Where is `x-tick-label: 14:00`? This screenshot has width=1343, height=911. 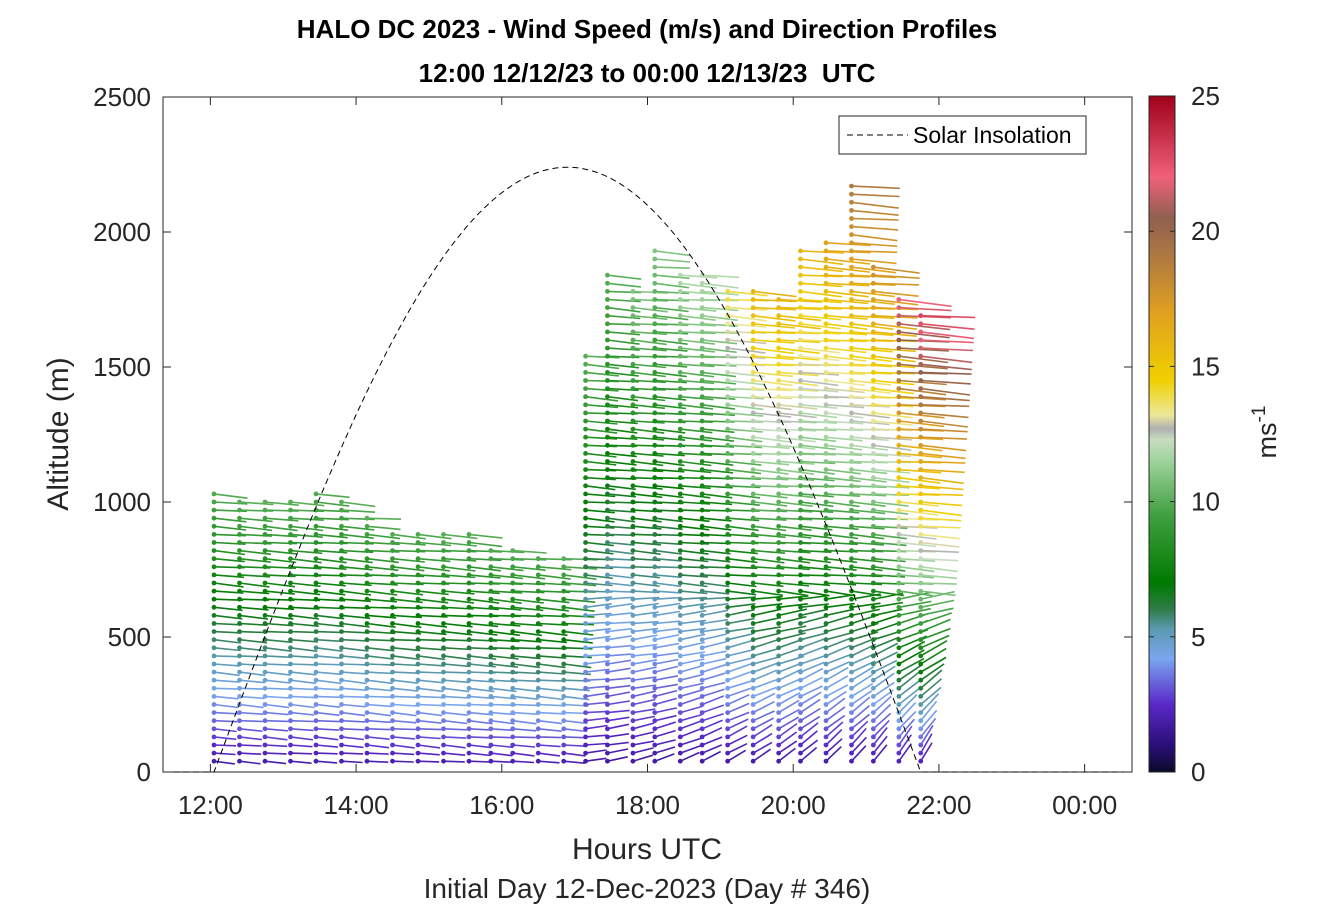
x-tick-label: 14:00 is located at coordinates (356, 805).